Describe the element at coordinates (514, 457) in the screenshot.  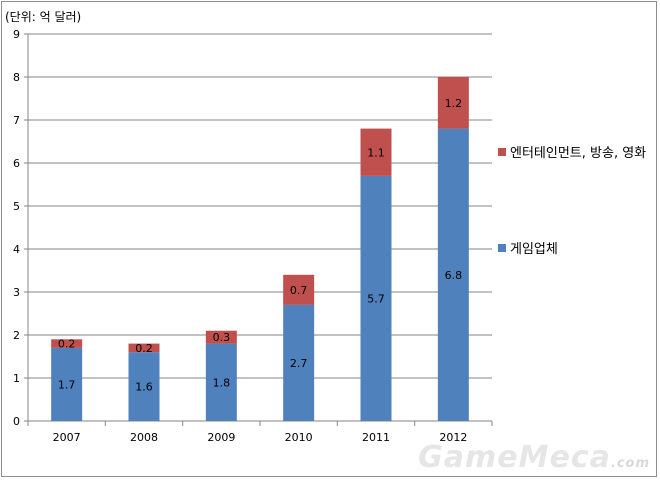
I see `watermark-brand: GameMeca` at that location.